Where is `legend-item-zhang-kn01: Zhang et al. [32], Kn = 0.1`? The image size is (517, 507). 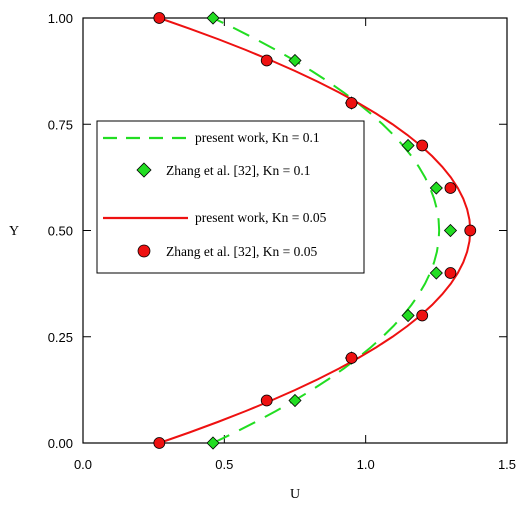 legend-item-zhang-kn01: Zhang et al. [32], Kn = 0.1 is located at coordinates (223, 170).